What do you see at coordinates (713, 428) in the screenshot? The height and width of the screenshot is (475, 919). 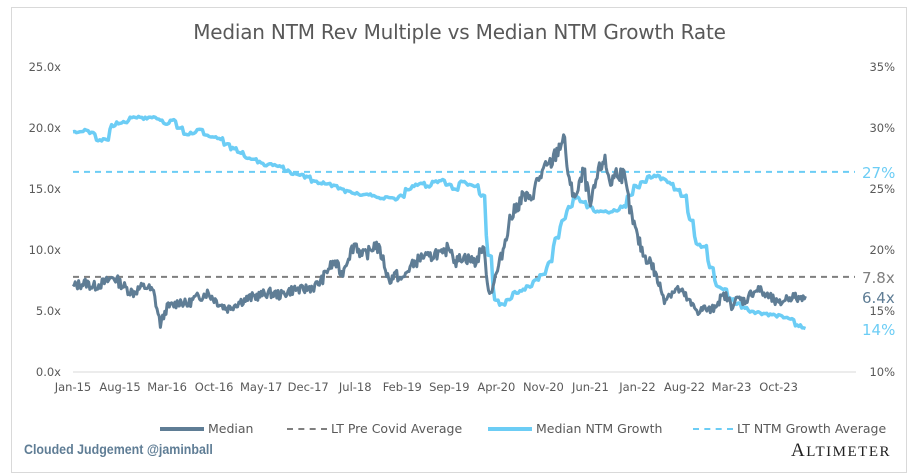 I see `legend-swatch-lt-growth` at bounding box center [713, 428].